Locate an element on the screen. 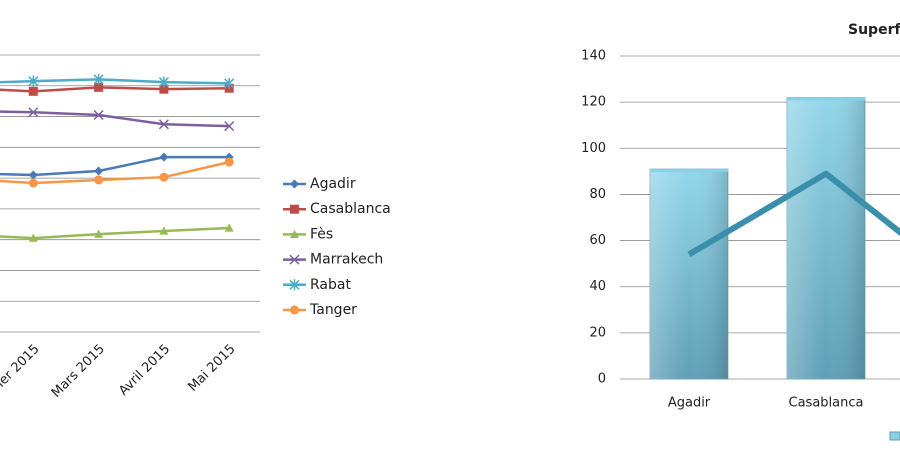 This screenshot has width=900, height=464. legend-label: Rabat is located at coordinates (330, 285).